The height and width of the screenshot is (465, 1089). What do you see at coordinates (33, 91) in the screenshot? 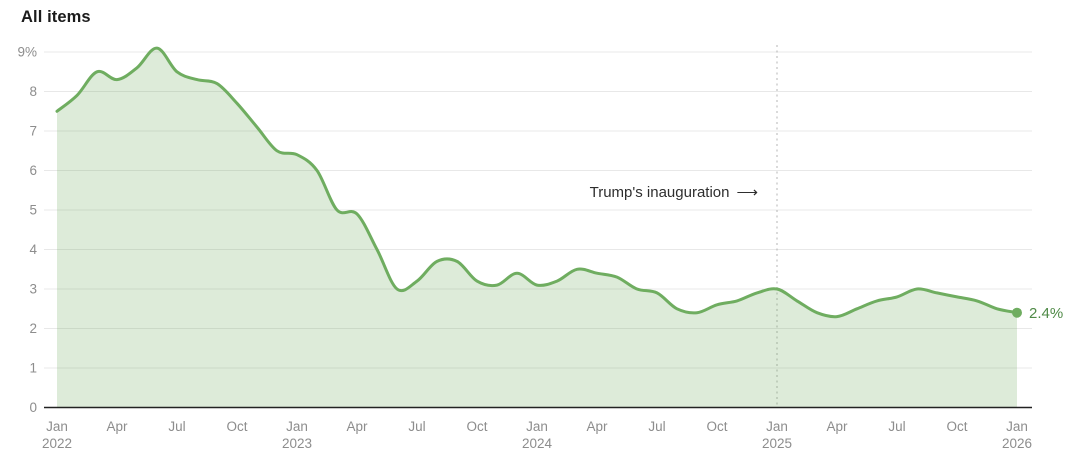
I see `y-axis-label: 8` at bounding box center [33, 91].